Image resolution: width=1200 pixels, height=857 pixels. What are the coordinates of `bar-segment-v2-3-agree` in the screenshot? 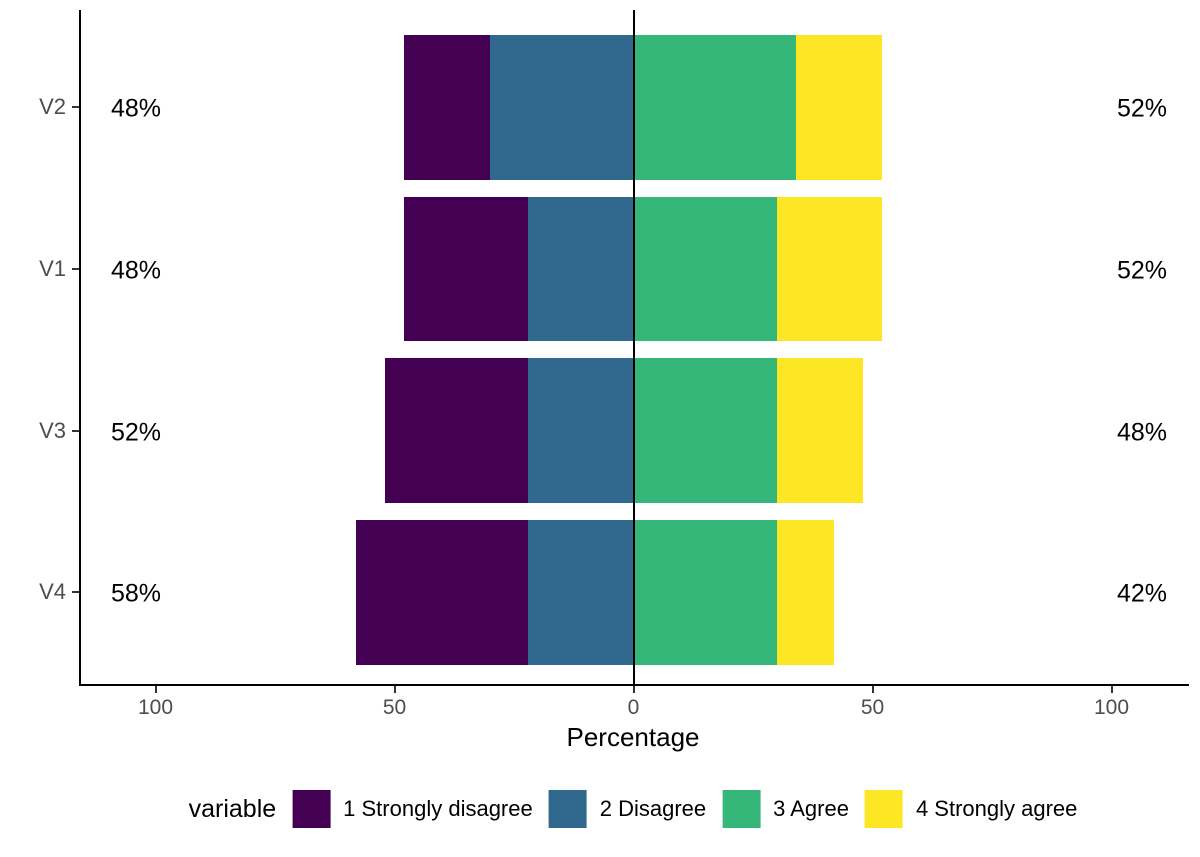 It's located at (715, 107).